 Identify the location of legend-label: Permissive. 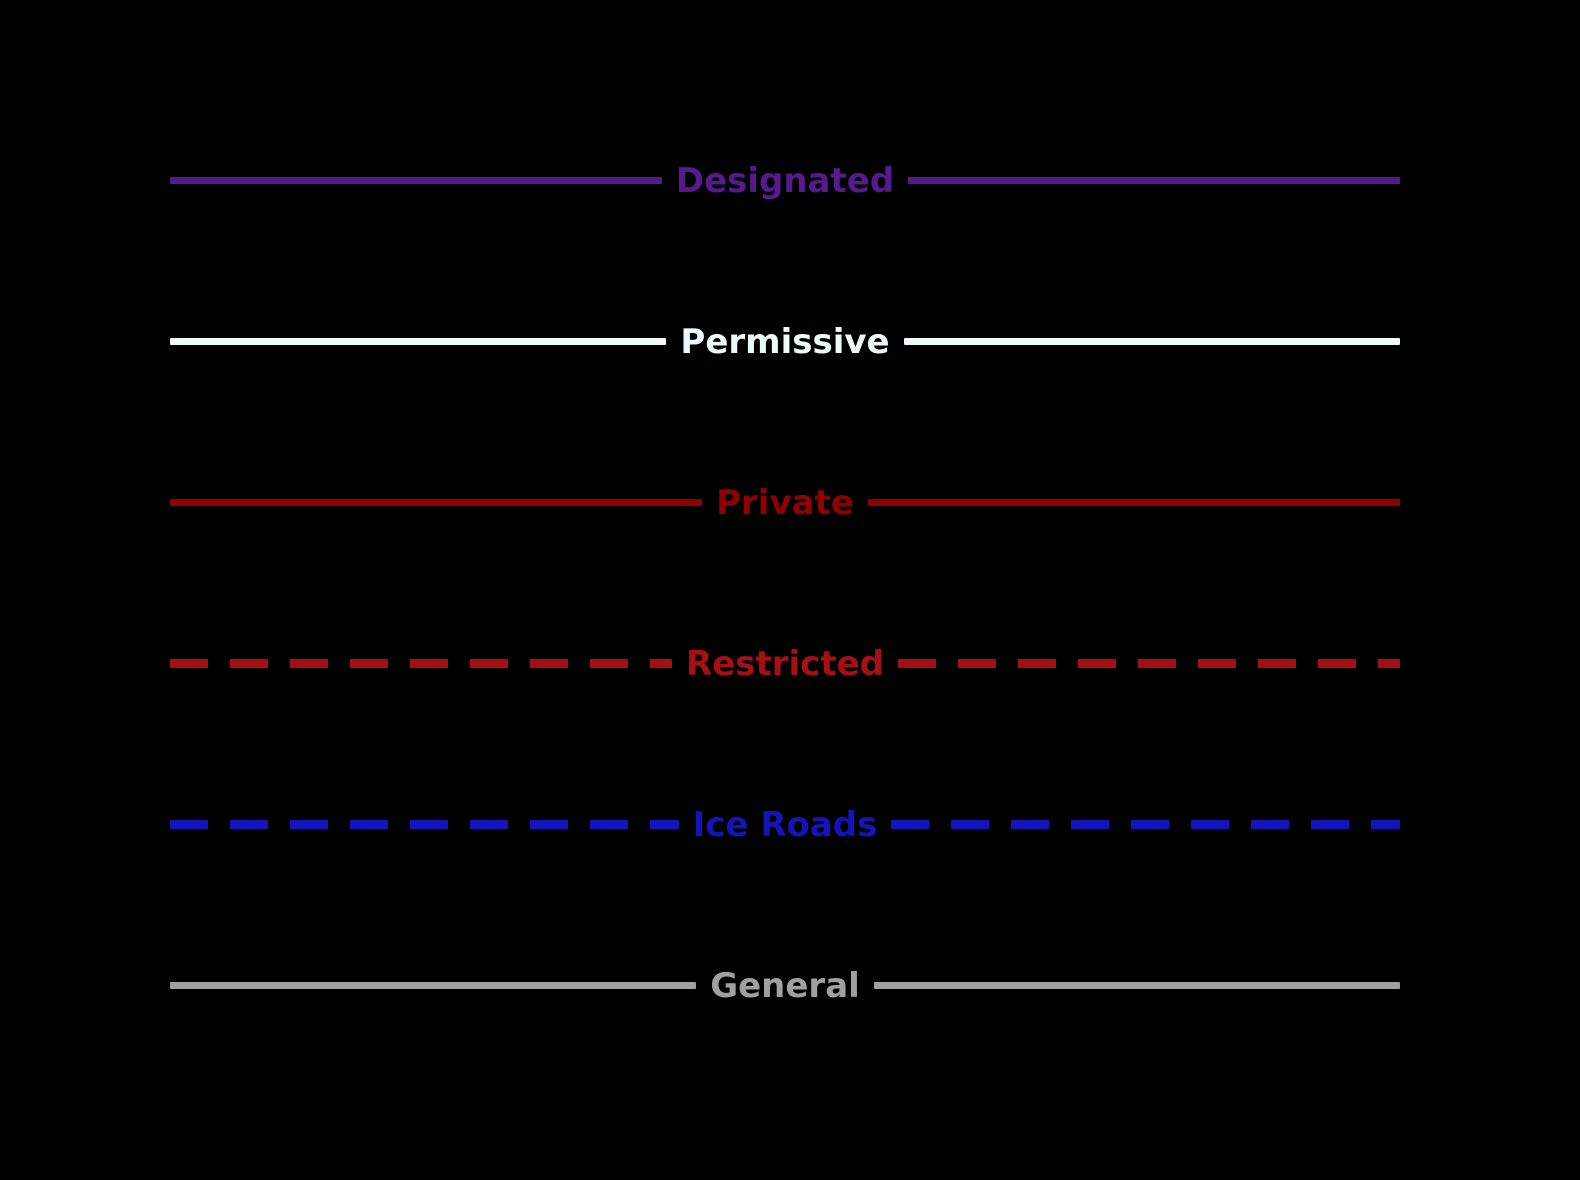
(785, 341).